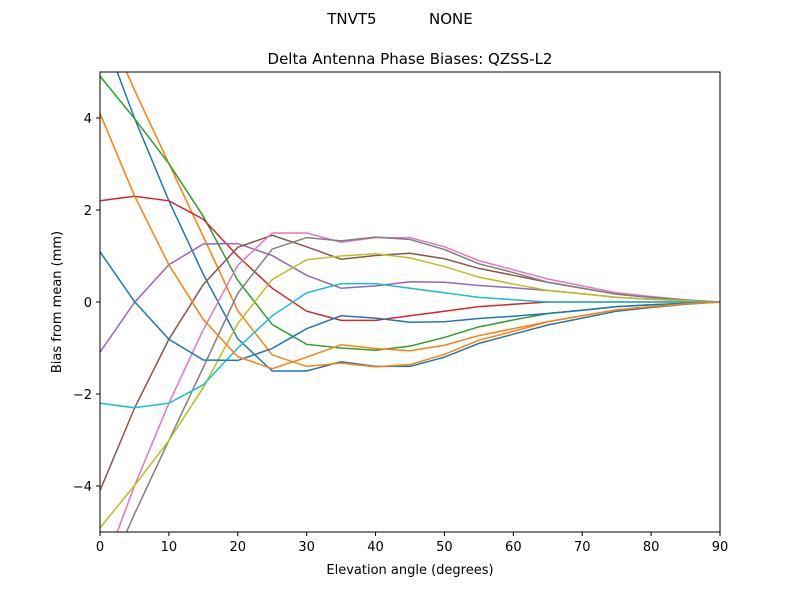 The height and width of the screenshot is (600, 800). I want to click on x-tick-label: 30, so click(306, 547).